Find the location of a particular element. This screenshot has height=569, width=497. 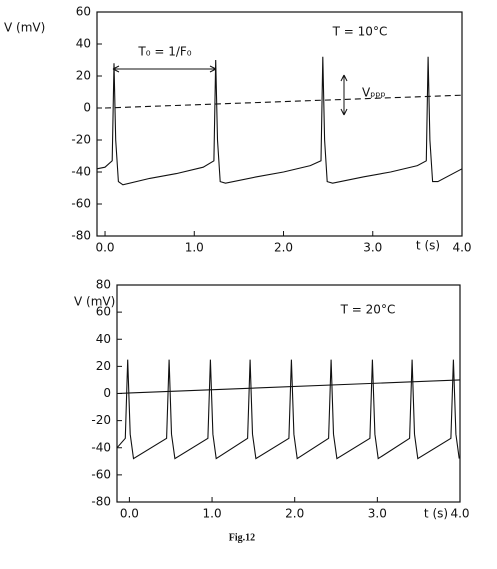

chart-title: T = 20°C is located at coordinates (368, 310).